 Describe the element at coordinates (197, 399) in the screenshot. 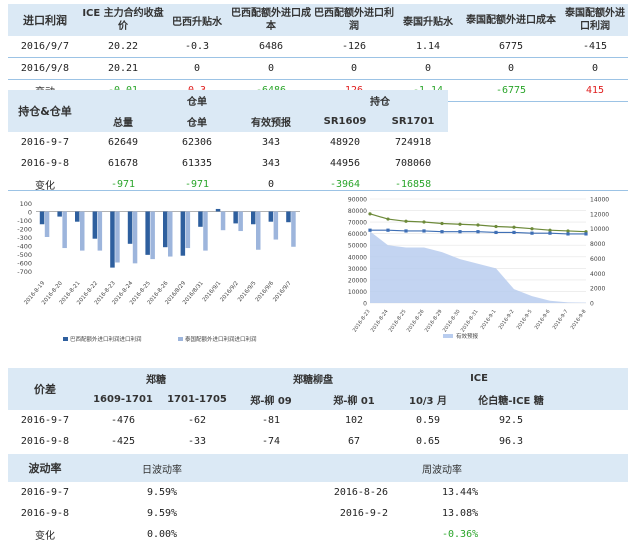

I see `header-cell: 1701-1705` at that location.